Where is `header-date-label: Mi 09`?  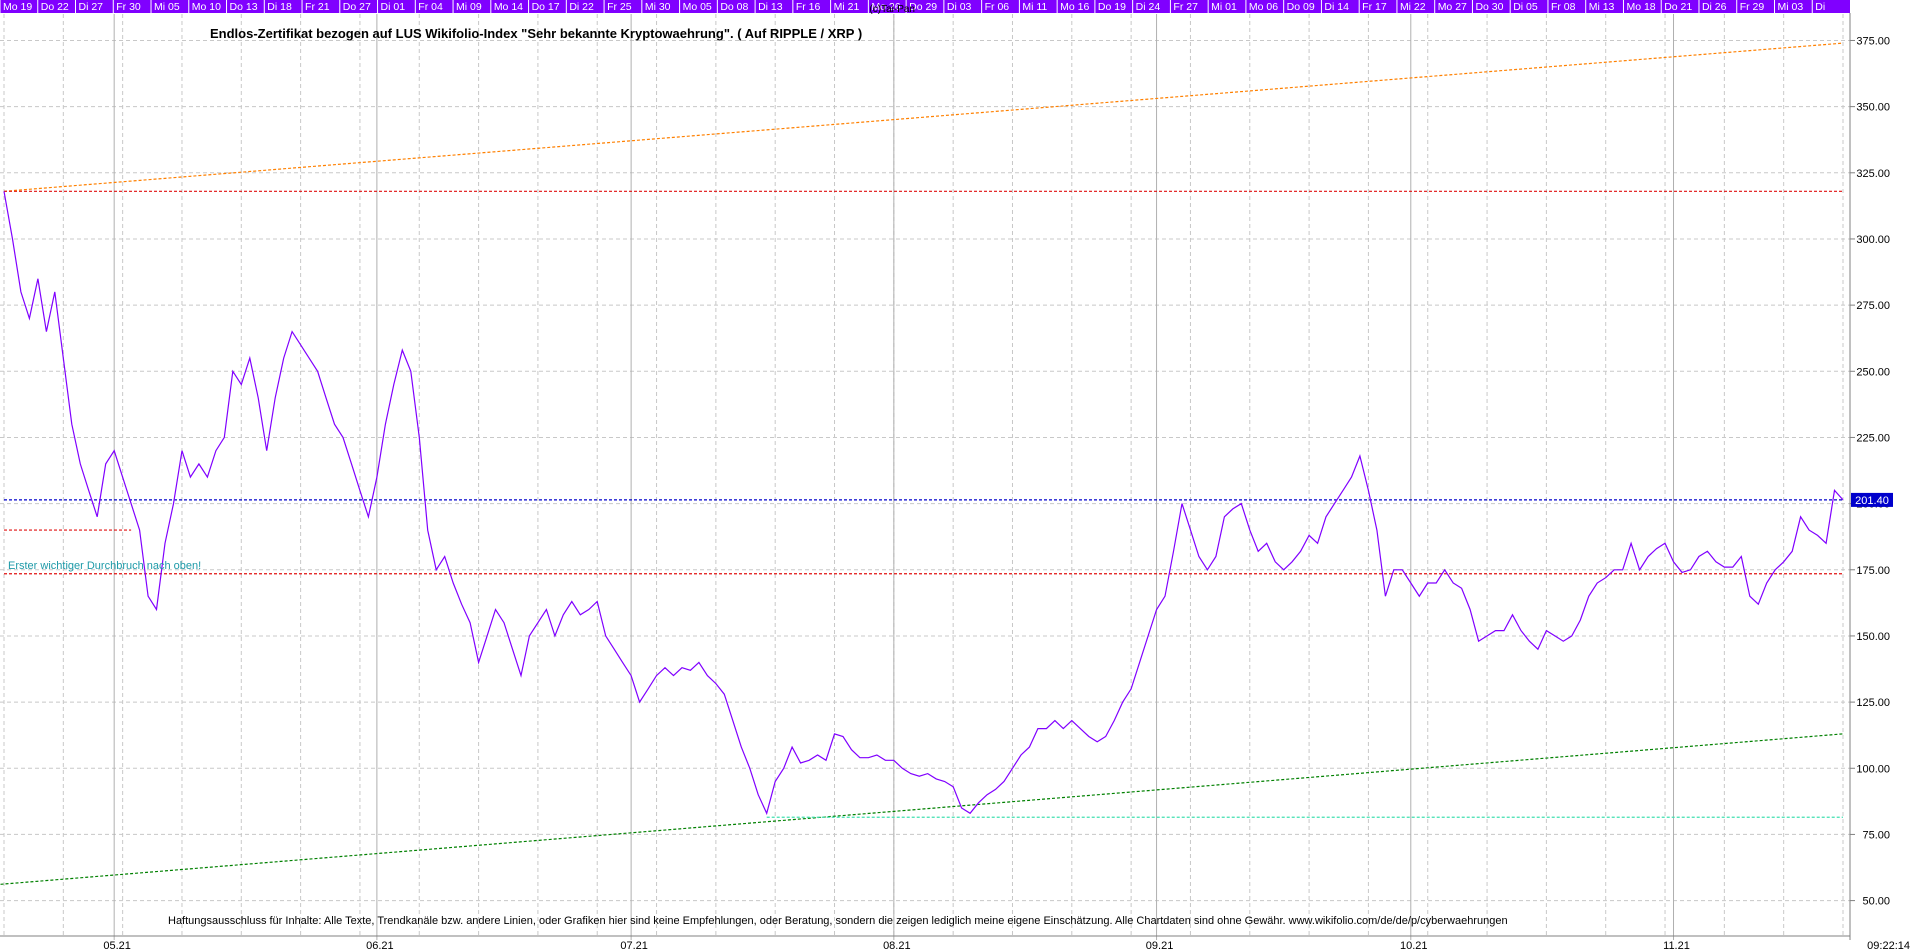 header-date-label: Mi 09 is located at coordinates (469, 7).